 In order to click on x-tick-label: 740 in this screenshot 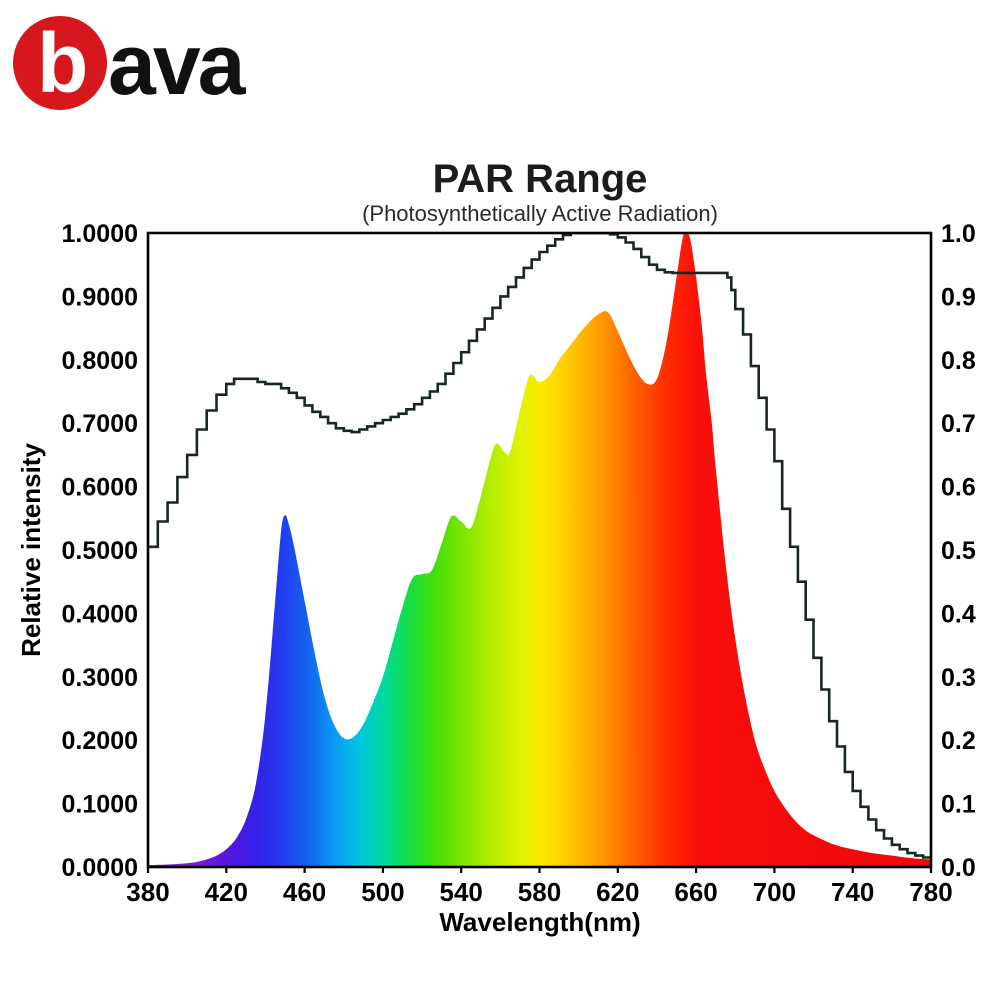, I will do `click(852, 892)`.